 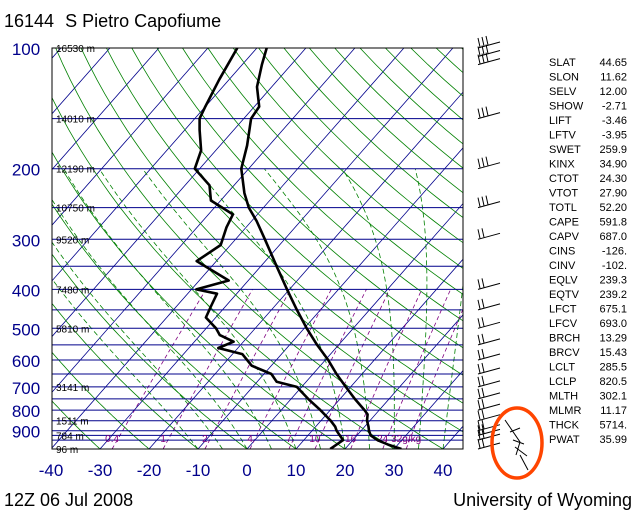 What do you see at coordinates (75, 209) in the screenshot?
I see `height-label: 10750 m` at bounding box center [75, 209].